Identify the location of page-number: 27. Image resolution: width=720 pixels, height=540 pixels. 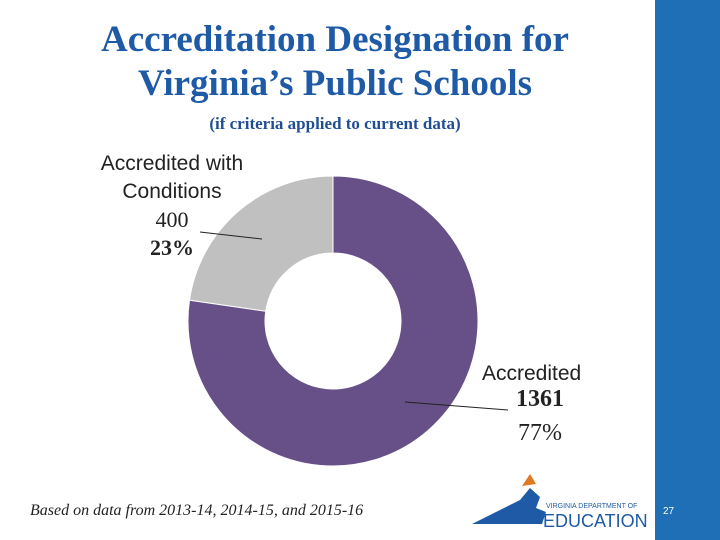
(669, 511).